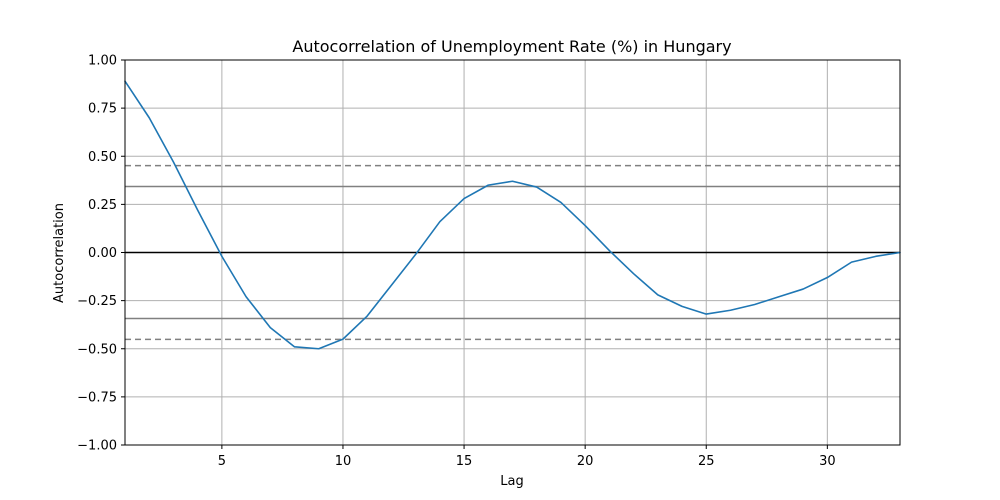  I want to click on y-tick-label: 0.25, so click(102, 205).